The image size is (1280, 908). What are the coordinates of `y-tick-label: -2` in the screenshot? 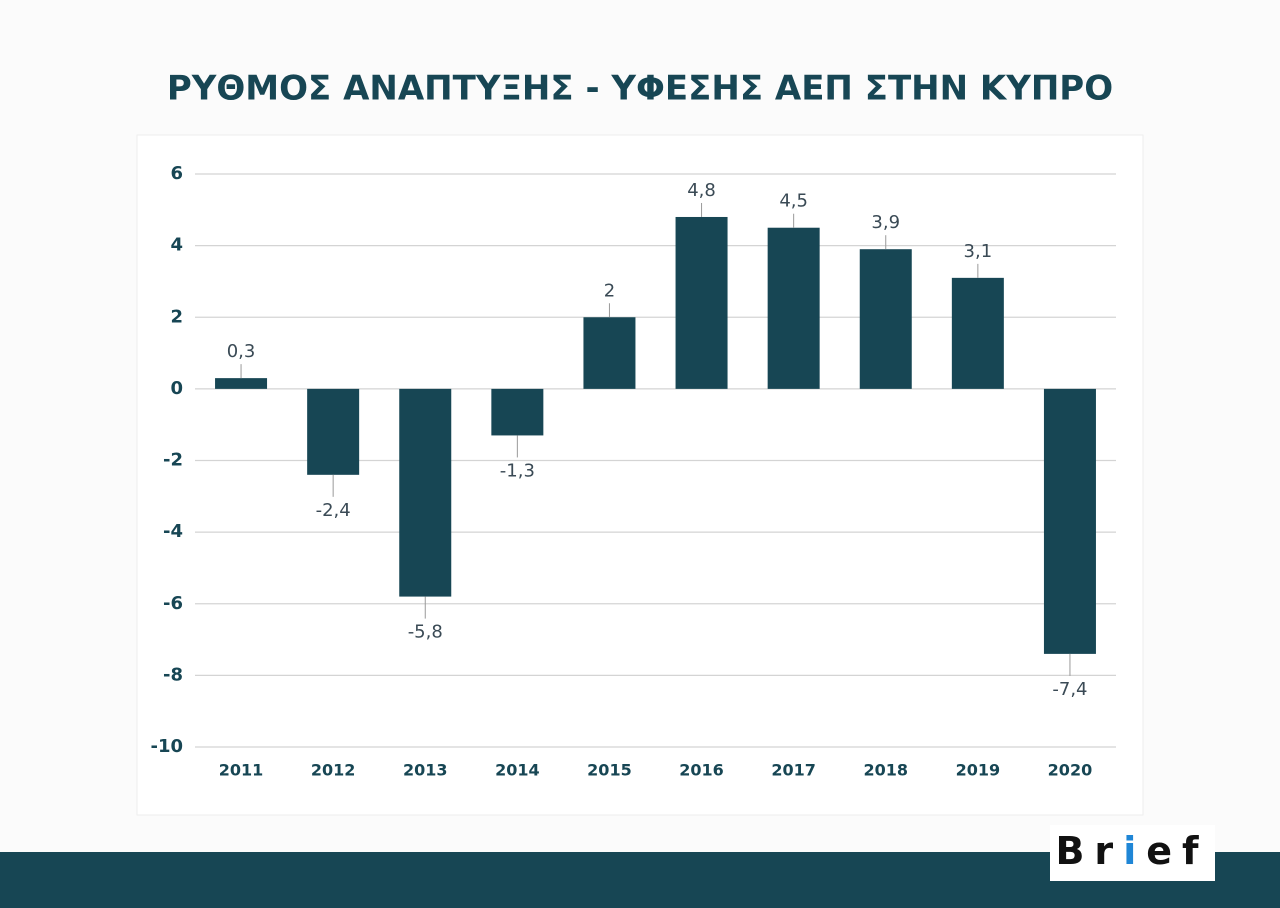 It's located at (173, 460).